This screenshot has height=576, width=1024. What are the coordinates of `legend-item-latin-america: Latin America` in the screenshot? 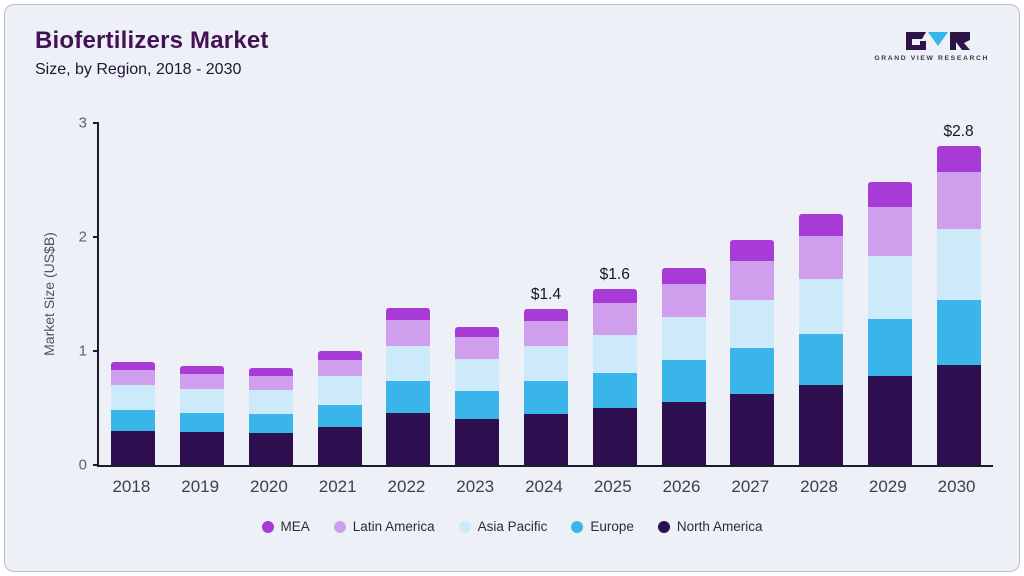 It's located at (384, 526).